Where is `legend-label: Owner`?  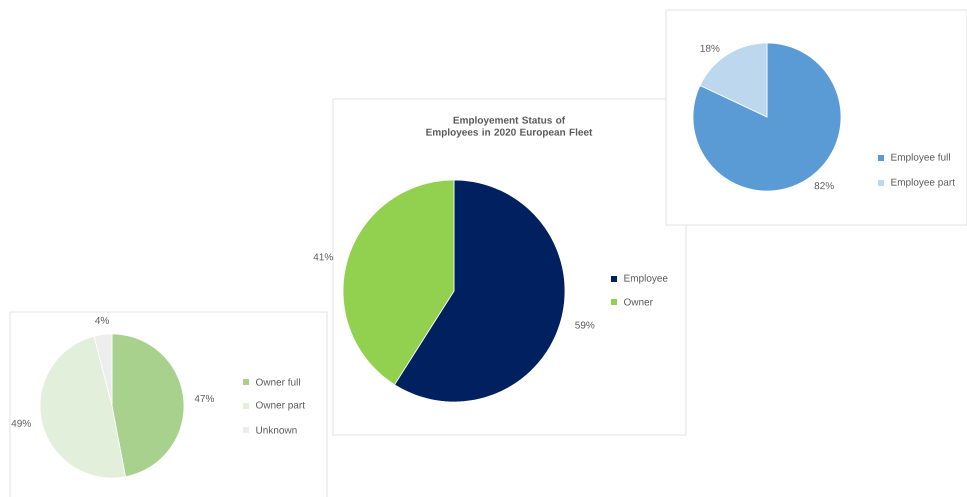 legend-label: Owner is located at coordinates (638, 302).